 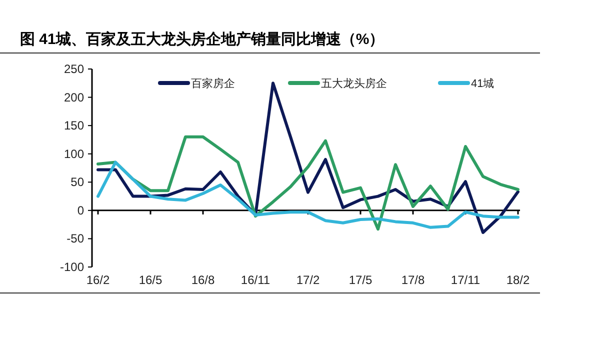 What do you see at coordinates (72, 267) in the screenshot?
I see `y-tick-label: -100` at bounding box center [72, 267].